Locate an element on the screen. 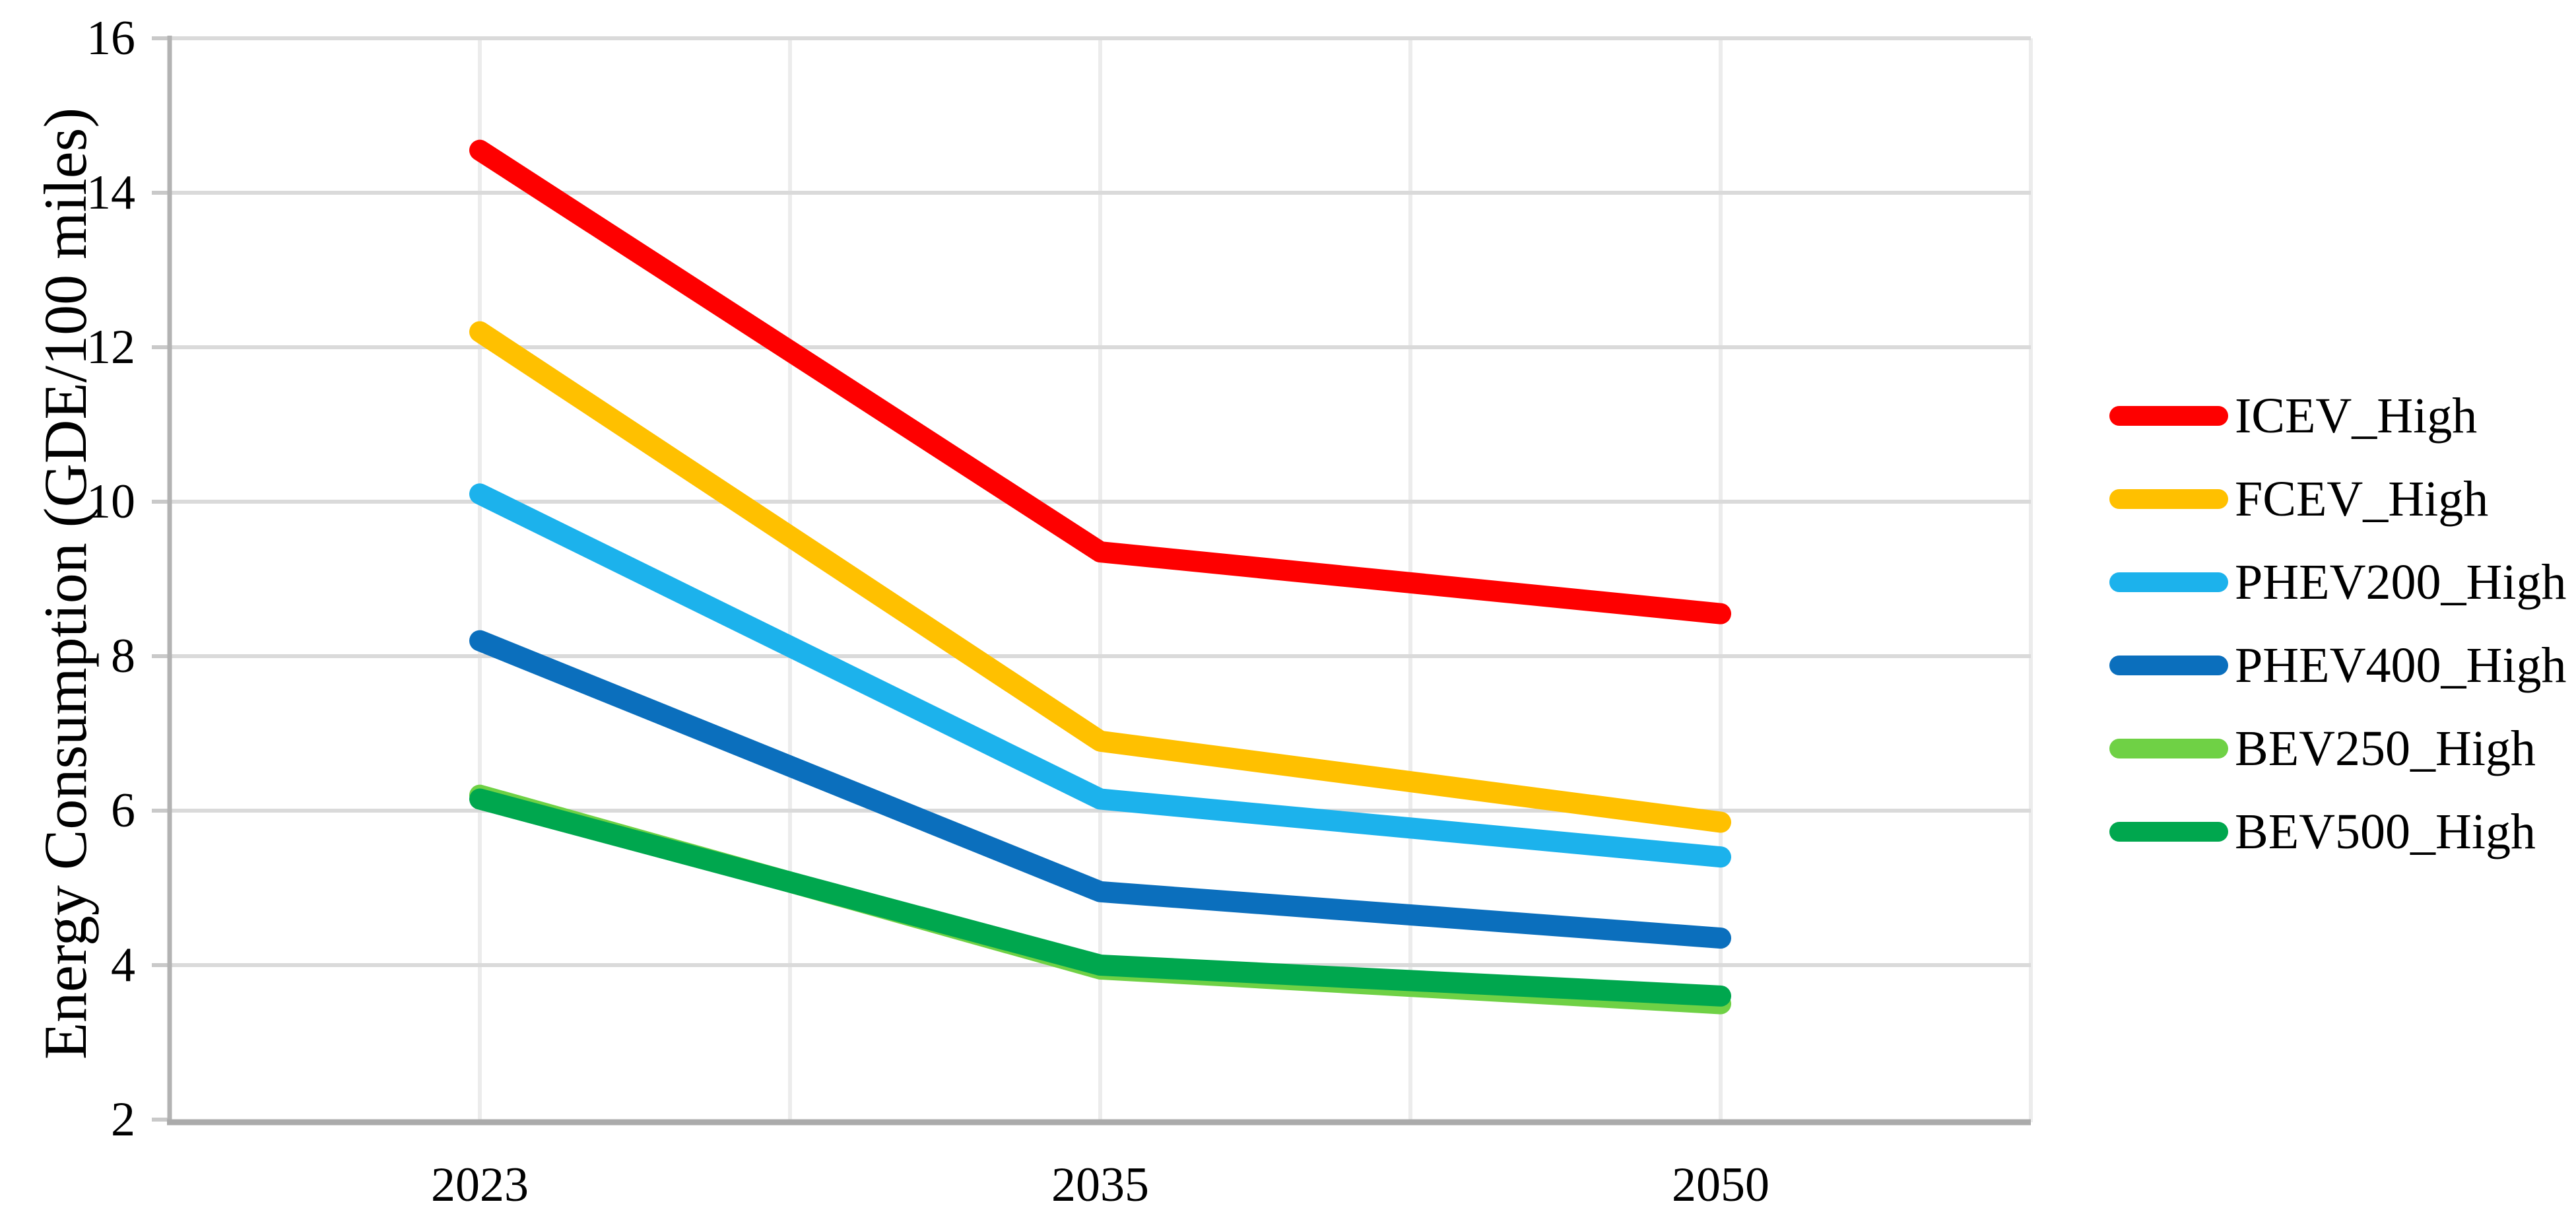 Image resolution: width=2576 pixels, height=1212 pixels. legend-item-ICEV_High: ICEV_High is located at coordinates (2293, 415).